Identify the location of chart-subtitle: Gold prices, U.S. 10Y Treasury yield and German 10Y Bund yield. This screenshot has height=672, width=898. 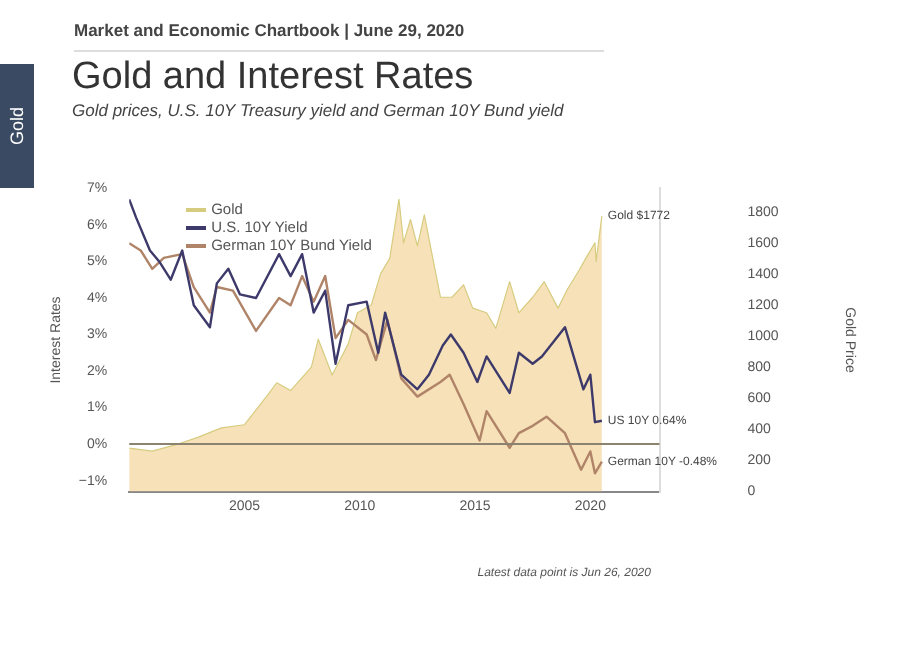
(318, 110).